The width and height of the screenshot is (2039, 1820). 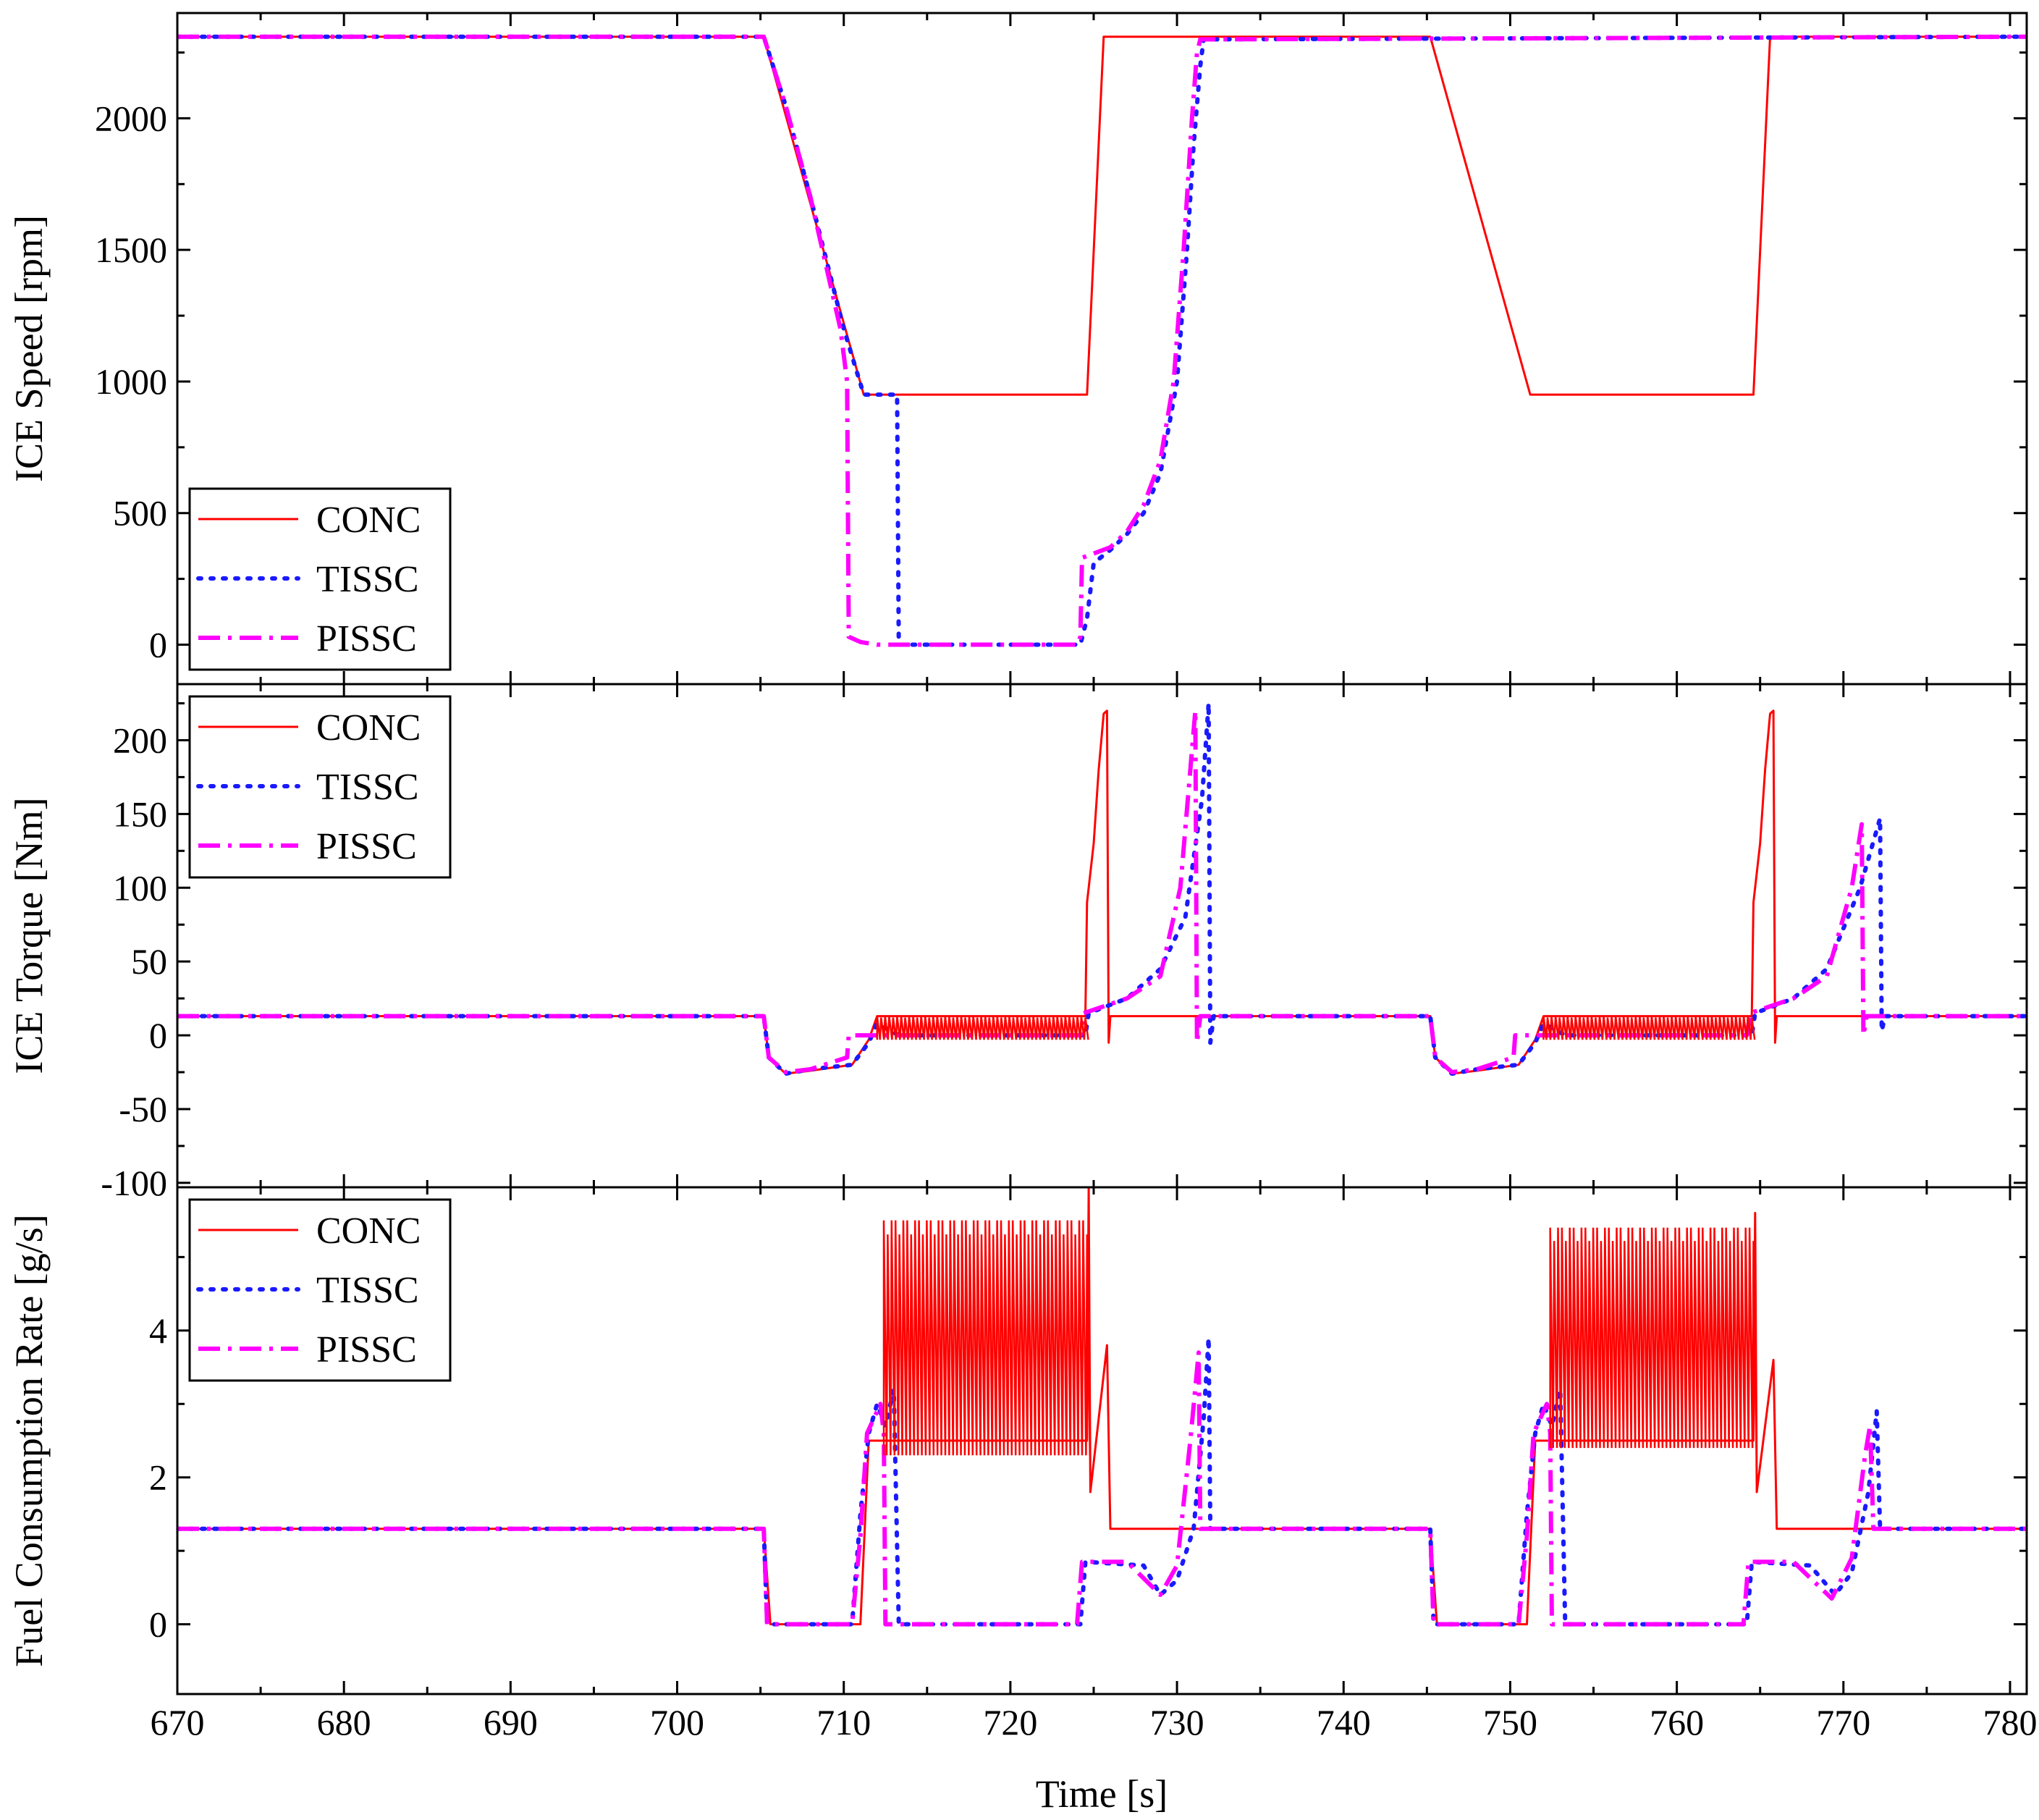 What do you see at coordinates (677, 1722) in the screenshot?
I see `x-tick-label: 700` at bounding box center [677, 1722].